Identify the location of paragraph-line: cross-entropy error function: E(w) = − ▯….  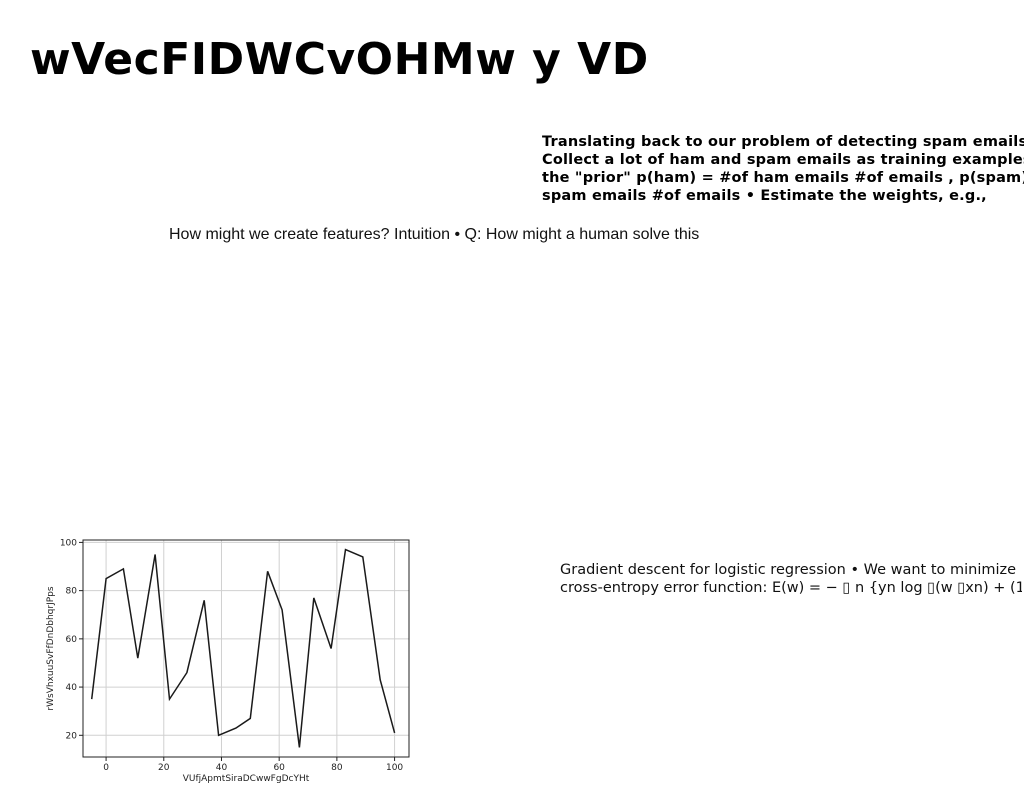
(791, 588).